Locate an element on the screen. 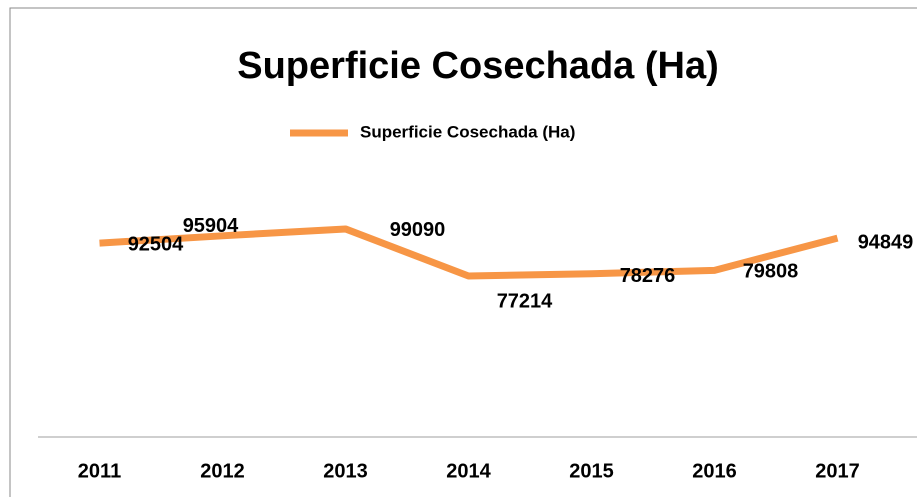 The height and width of the screenshot is (497, 917). data-label: 94849 is located at coordinates (886, 242).